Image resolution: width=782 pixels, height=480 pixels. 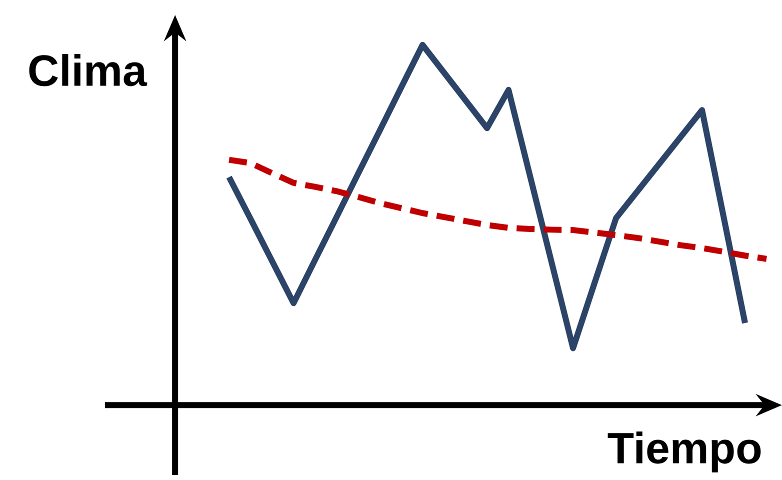 What do you see at coordinates (88, 70) in the screenshot?
I see `y-axis-title: Clima` at bounding box center [88, 70].